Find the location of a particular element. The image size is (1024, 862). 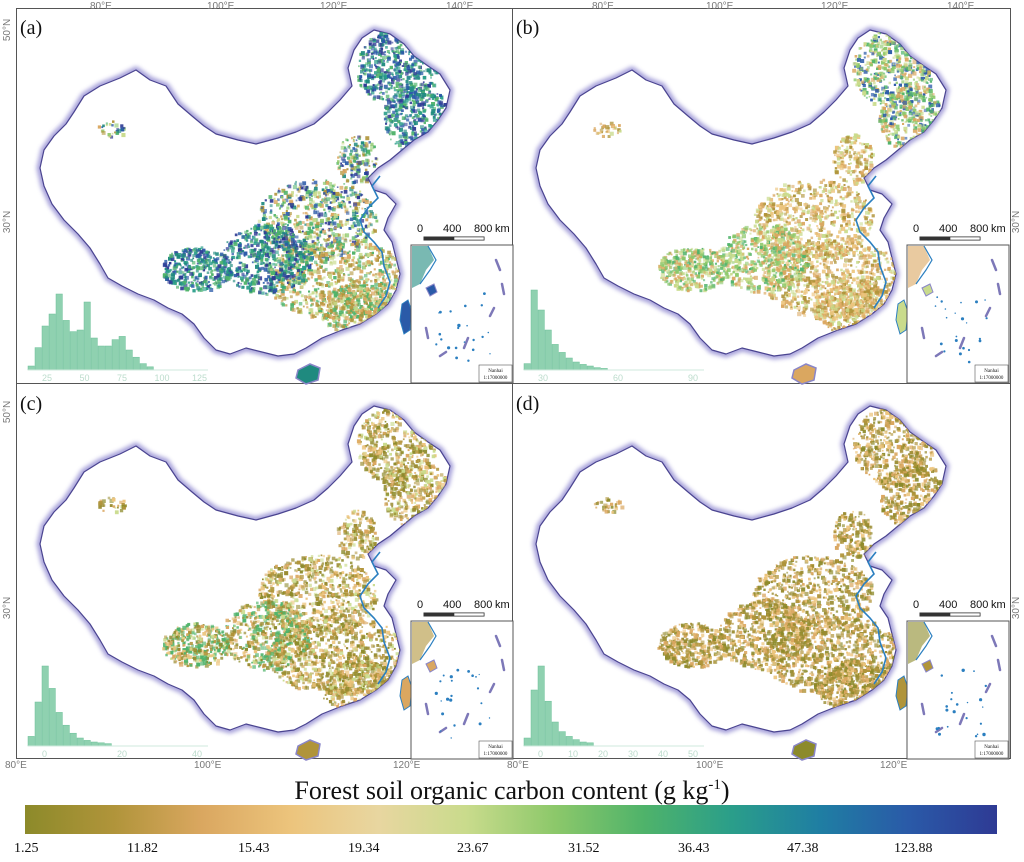

colorbar-tick-label: 36.43 is located at coordinates (694, 848).